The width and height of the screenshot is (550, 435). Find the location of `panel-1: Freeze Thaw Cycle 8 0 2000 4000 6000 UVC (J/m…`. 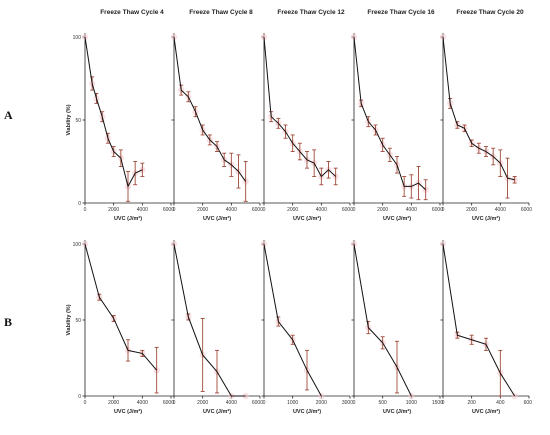

panel-1: Freeze Thaw Cycle 8 0 2000 4000 6000 UVC (J/m… is located at coordinates (216, 115).